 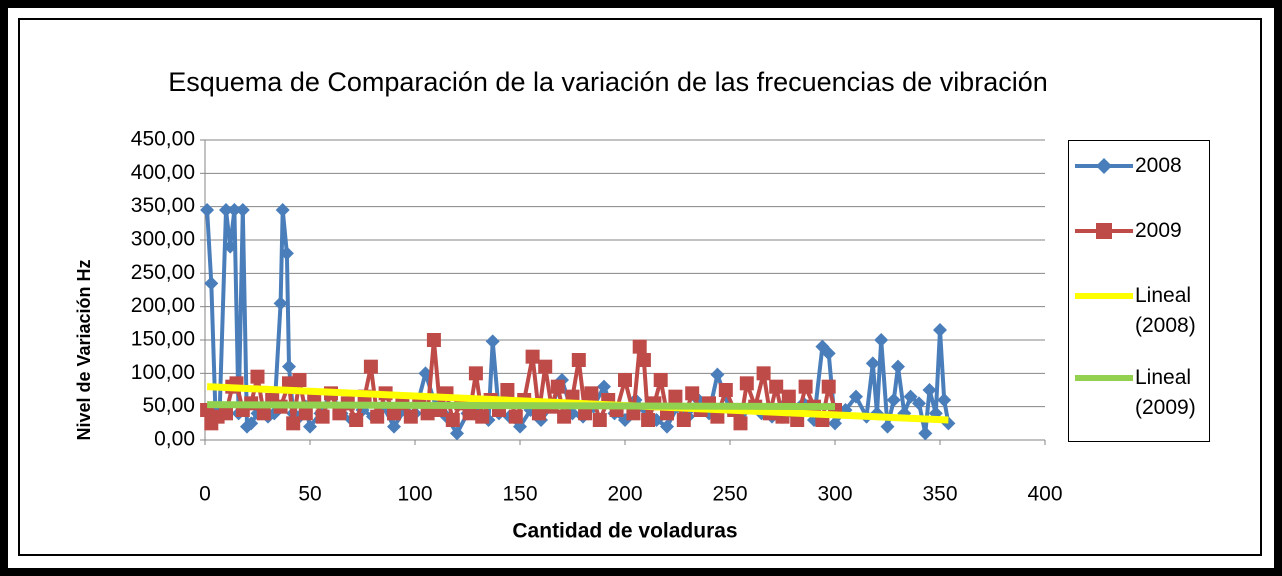 What do you see at coordinates (939, 494) in the screenshot?
I see `x-tick-label: 350` at bounding box center [939, 494].